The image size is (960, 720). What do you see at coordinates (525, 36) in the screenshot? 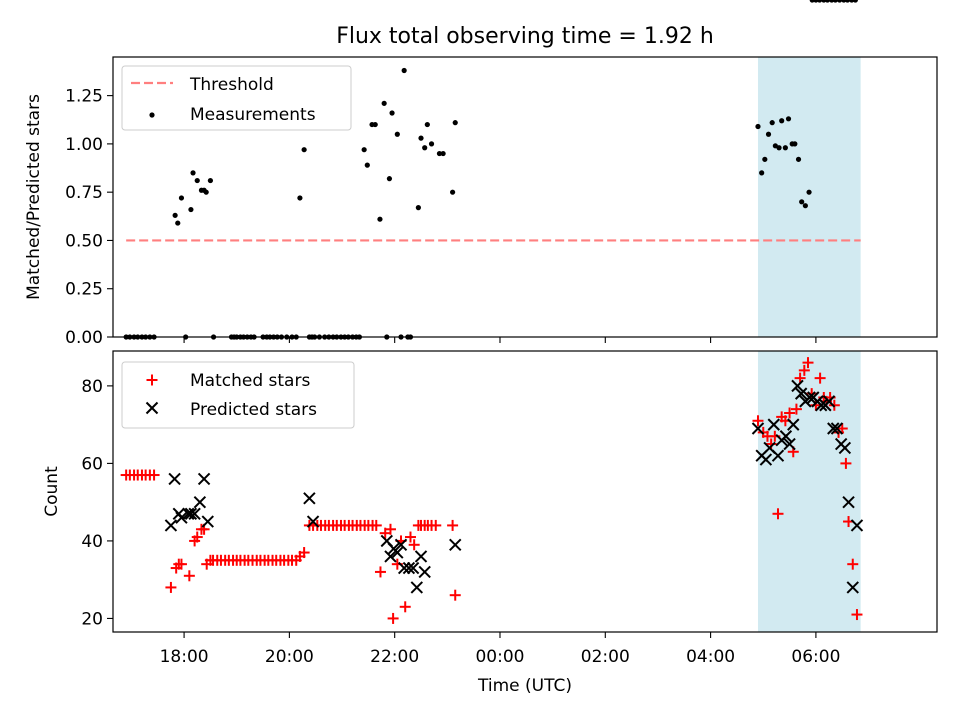
I see `figure-title: Flux total observing time = 1.92 h` at bounding box center [525, 36].